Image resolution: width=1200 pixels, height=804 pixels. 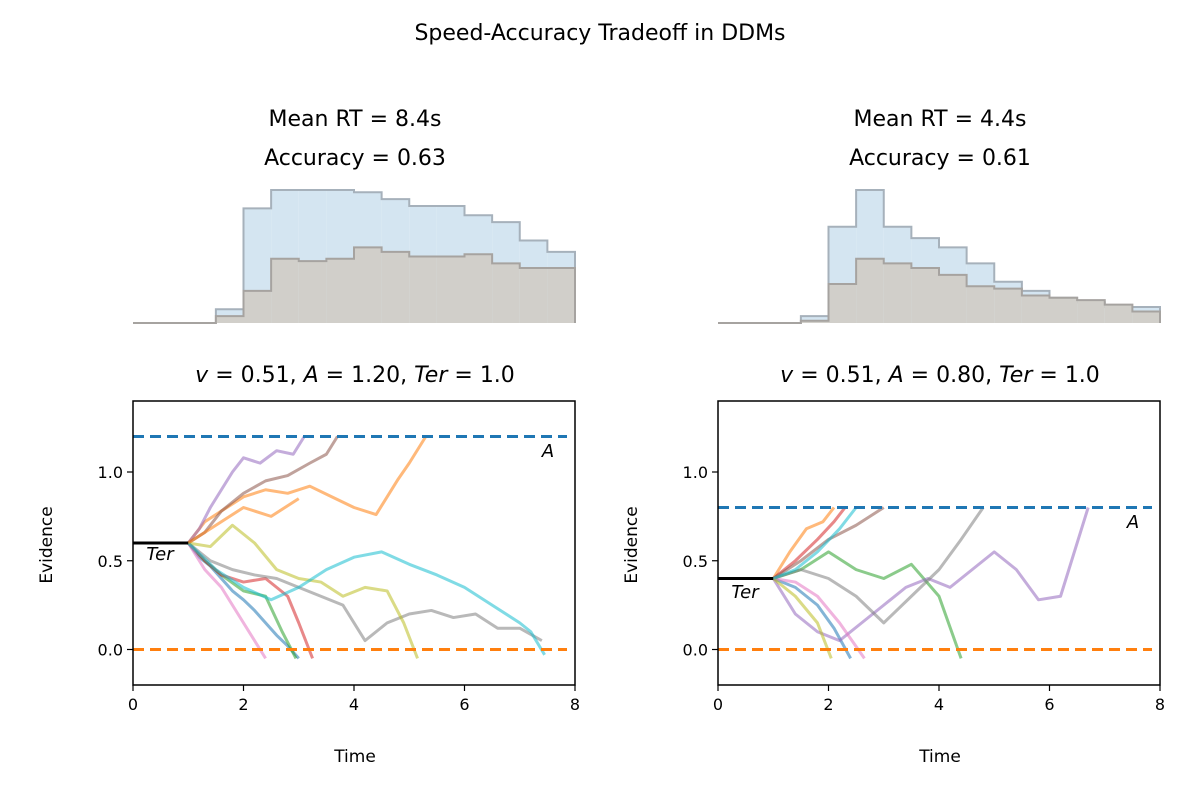 What do you see at coordinates (355, 375) in the screenshot?
I see `panel-left-title: v = 0.51, A = 1.20, Ter = 1.0` at bounding box center [355, 375].